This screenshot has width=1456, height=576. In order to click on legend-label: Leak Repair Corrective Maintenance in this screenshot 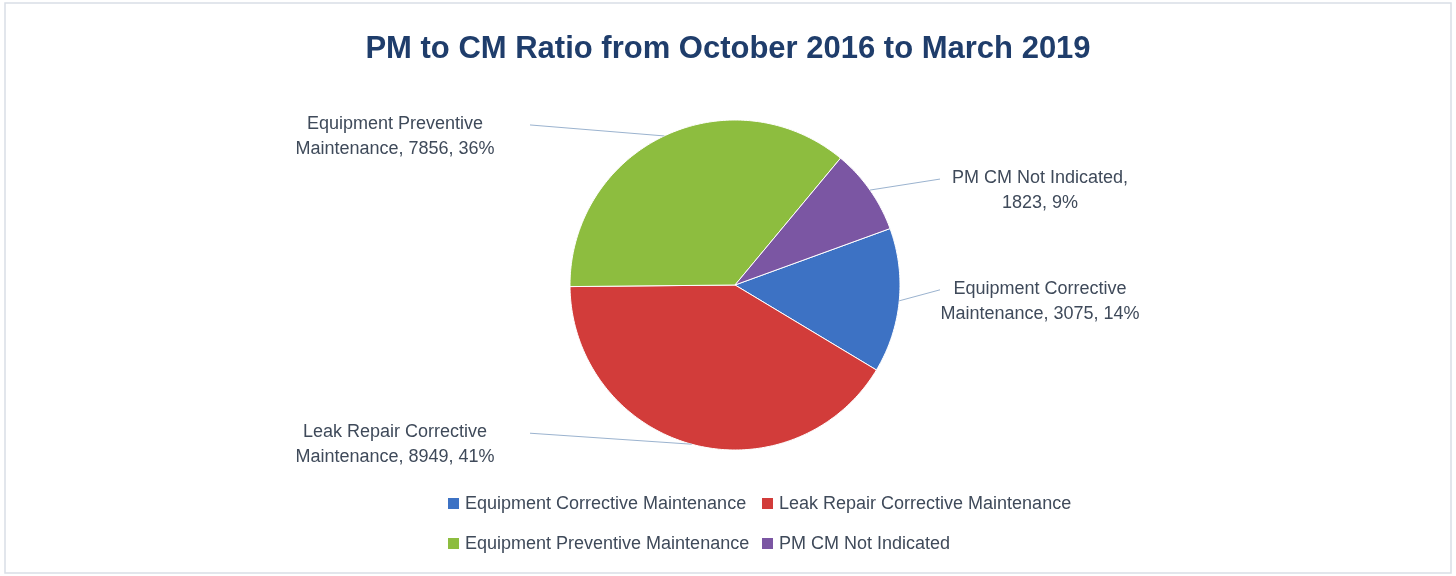, I will do `click(925, 503)`.